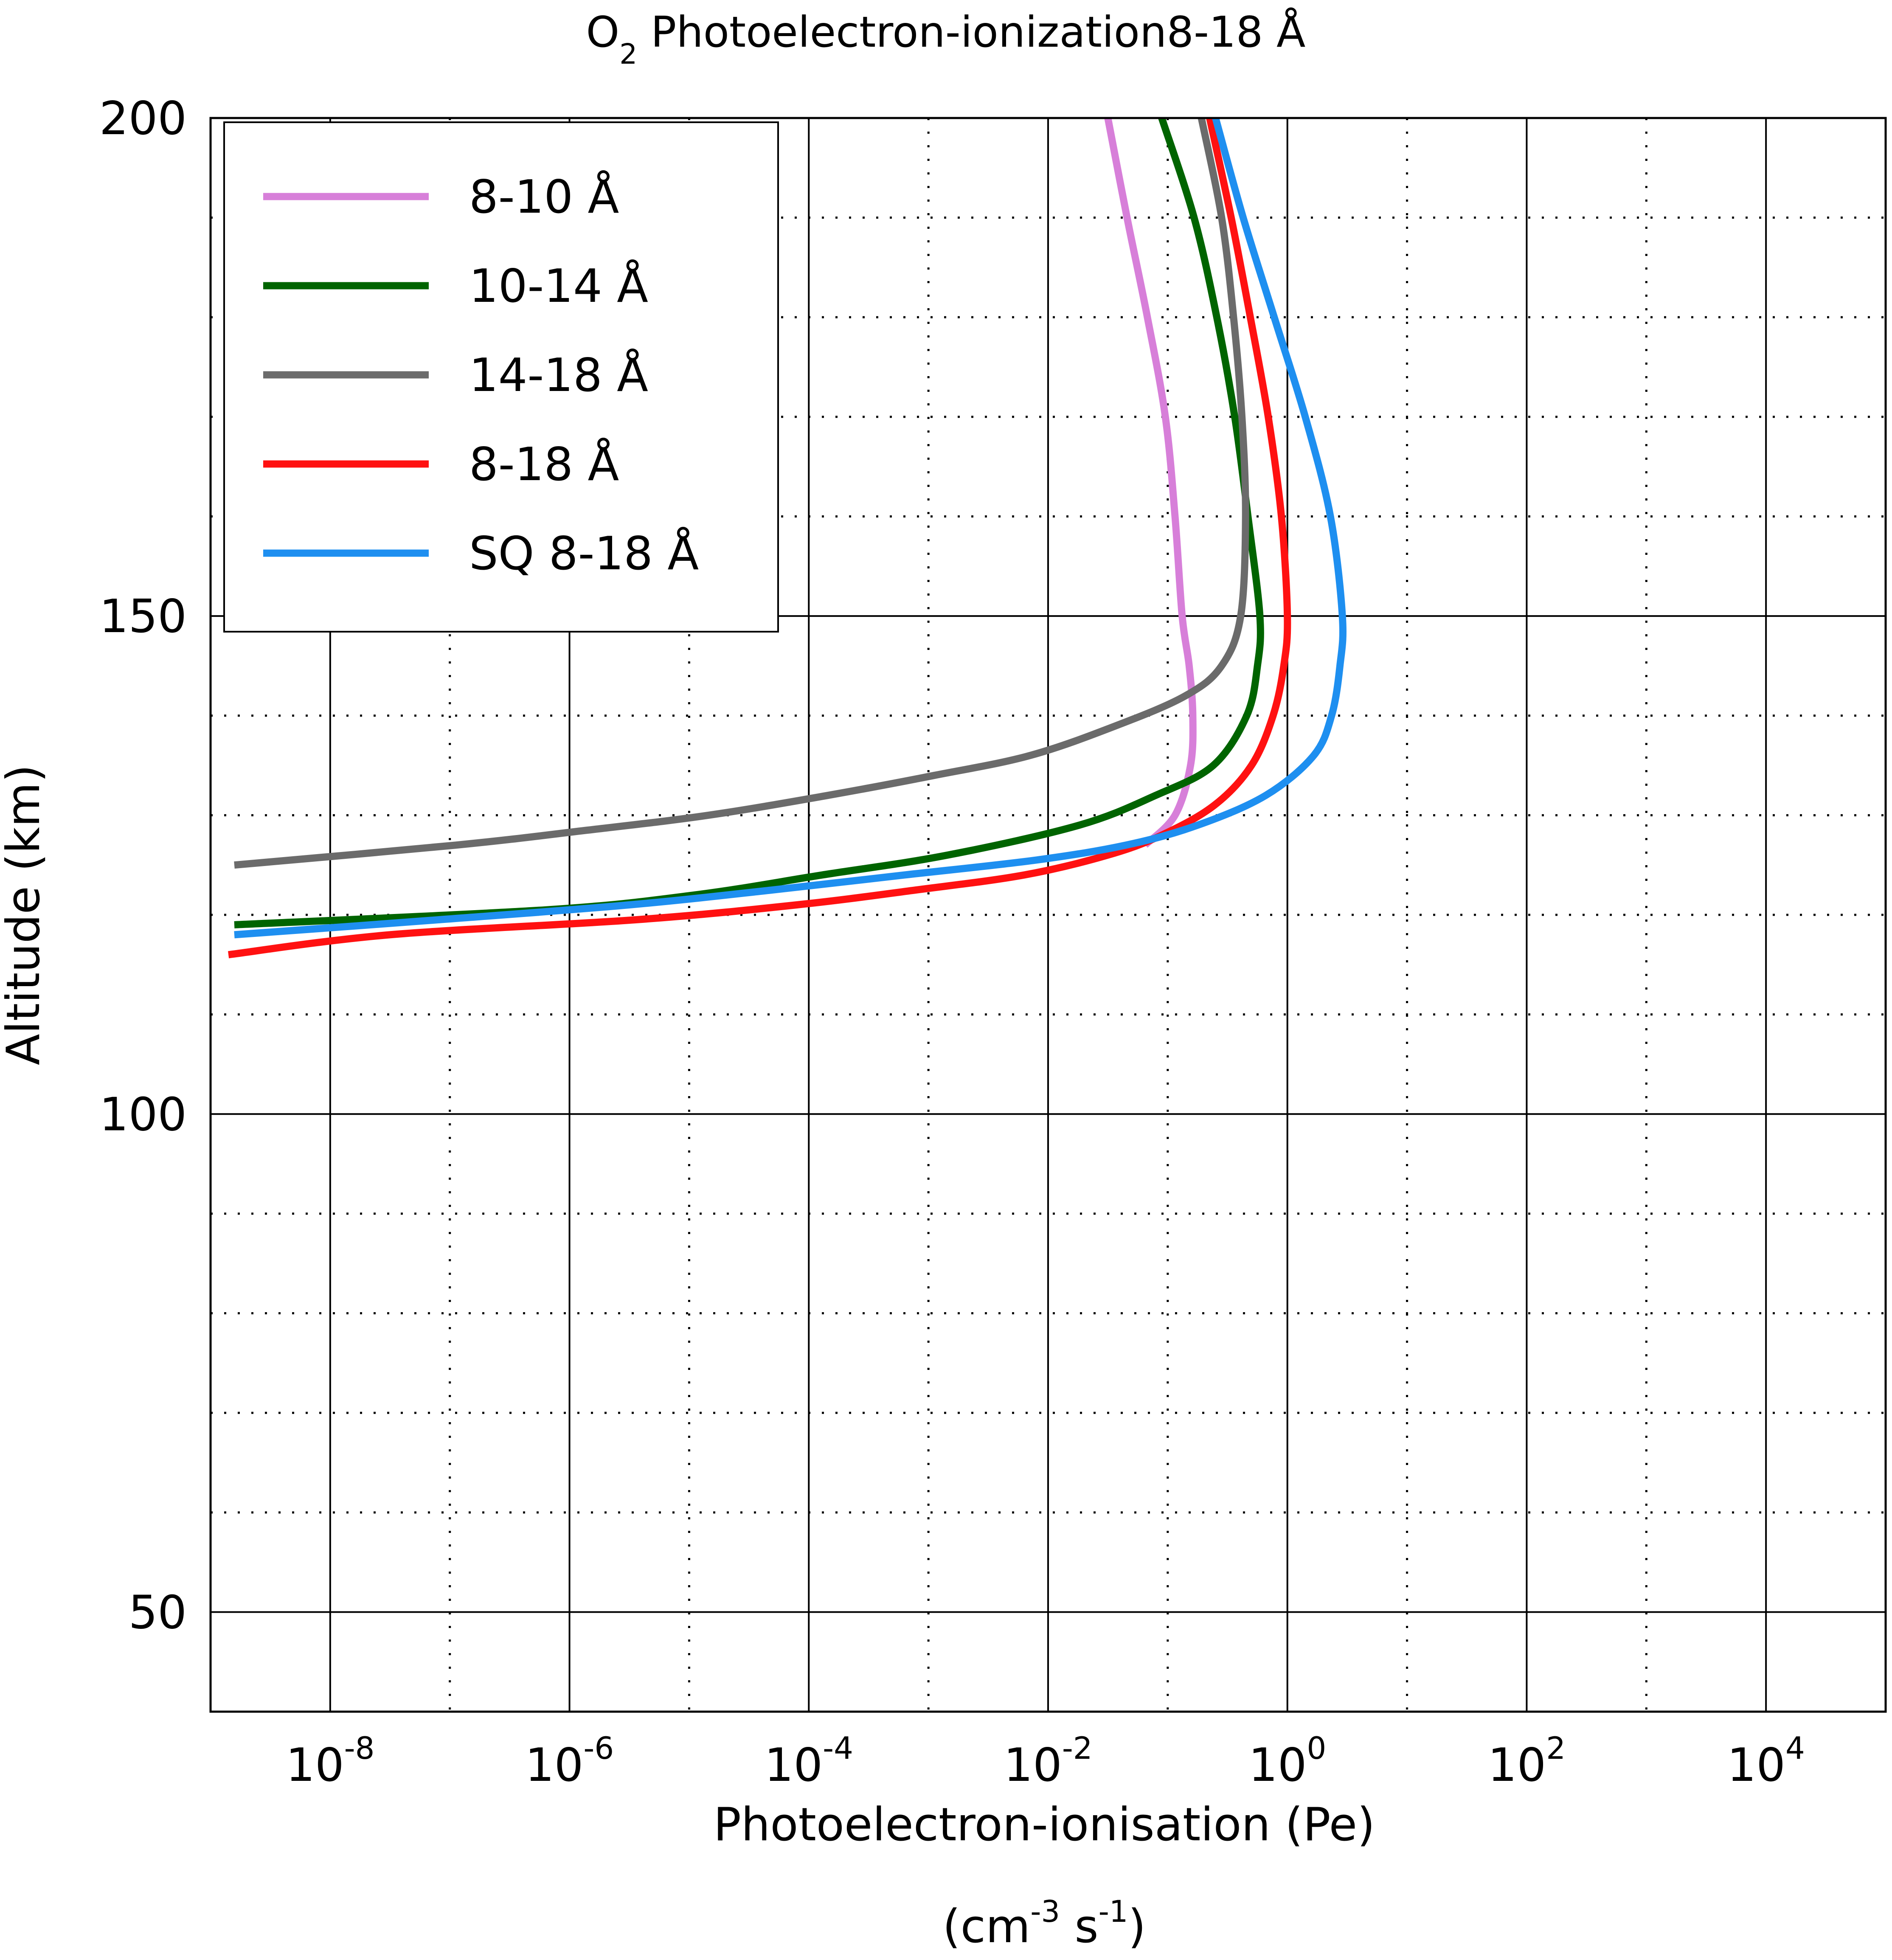  I want to click on x-tick-label: 10⁻², so click(1048, 1761).